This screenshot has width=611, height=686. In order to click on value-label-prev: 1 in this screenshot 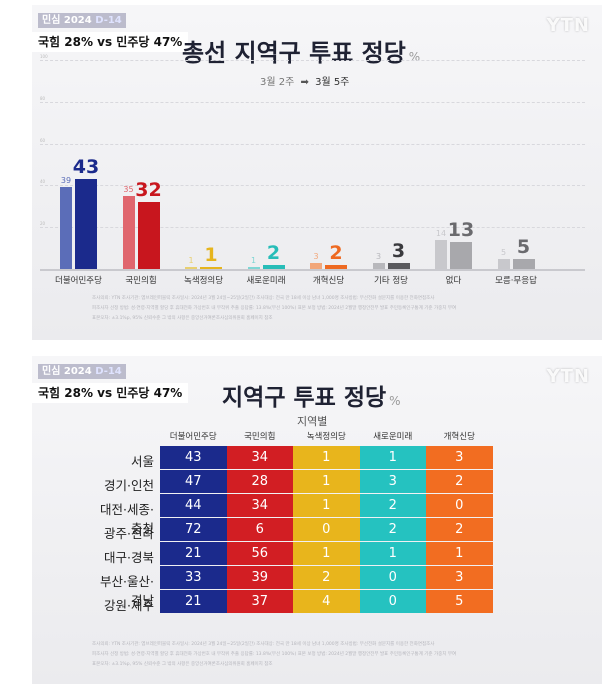, I will do `click(253, 260)`.